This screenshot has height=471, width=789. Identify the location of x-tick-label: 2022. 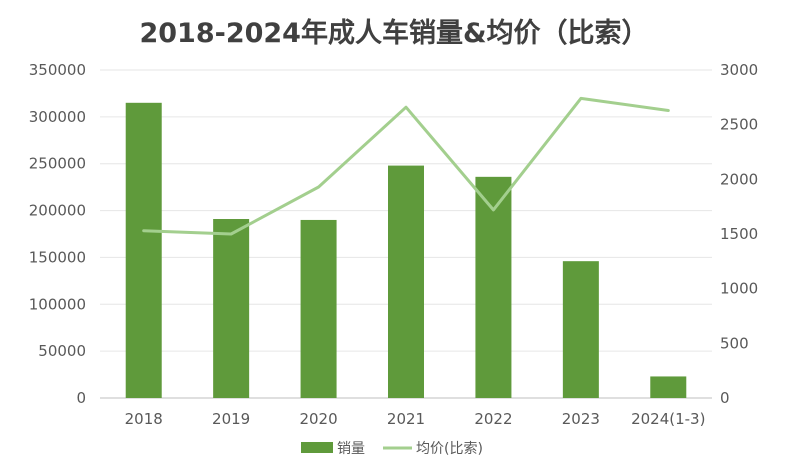
(493, 419).